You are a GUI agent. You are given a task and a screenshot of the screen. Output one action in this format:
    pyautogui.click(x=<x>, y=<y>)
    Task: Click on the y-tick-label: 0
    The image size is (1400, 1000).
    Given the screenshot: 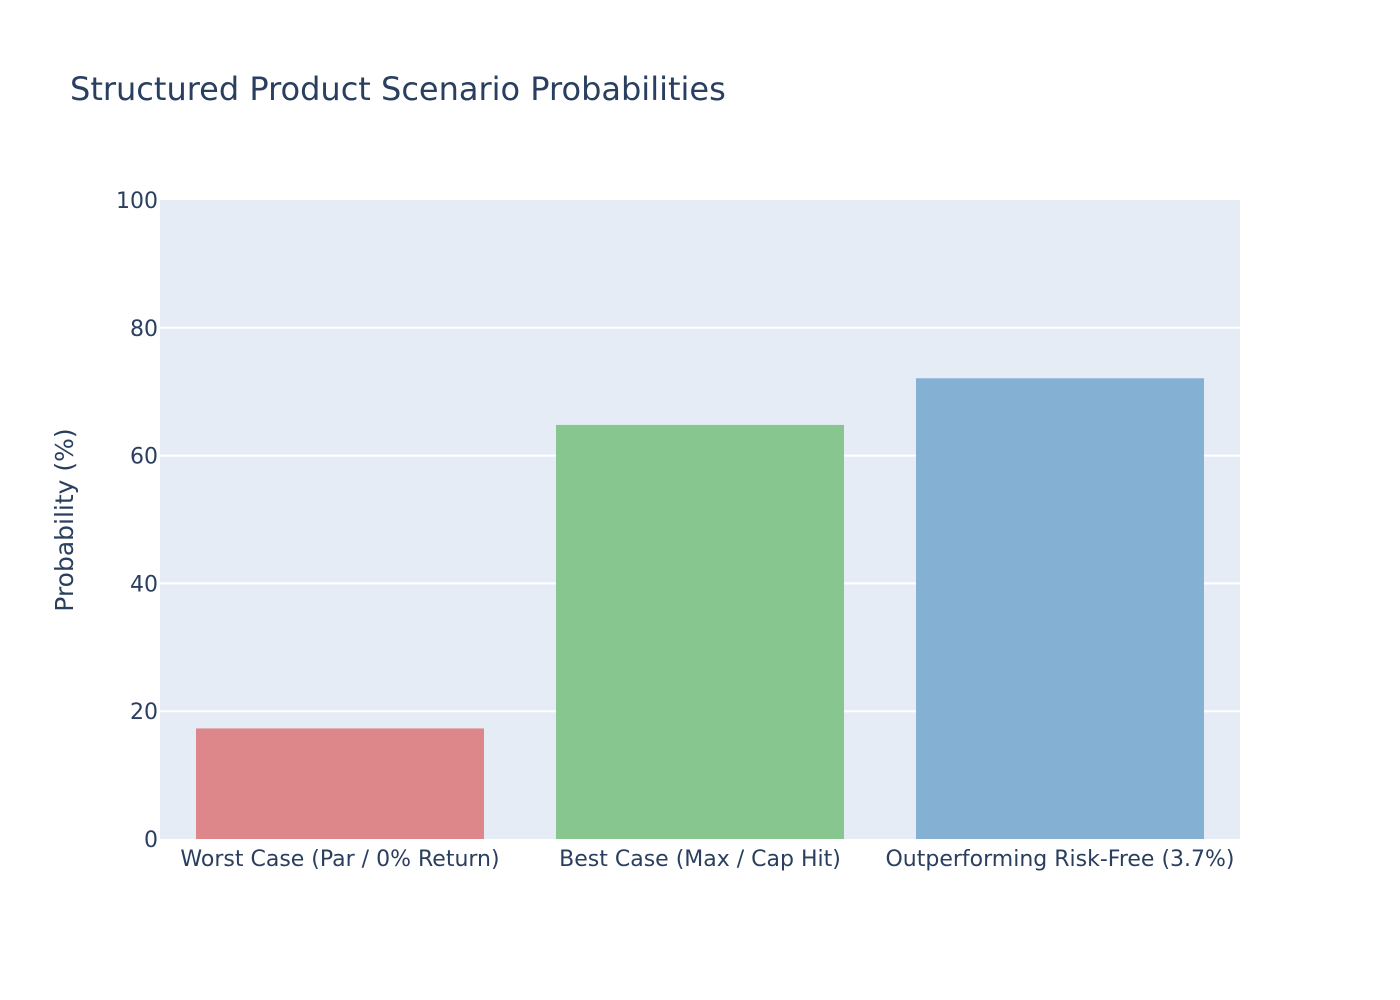 What is the action you would take?
    pyautogui.click(x=151, y=840)
    